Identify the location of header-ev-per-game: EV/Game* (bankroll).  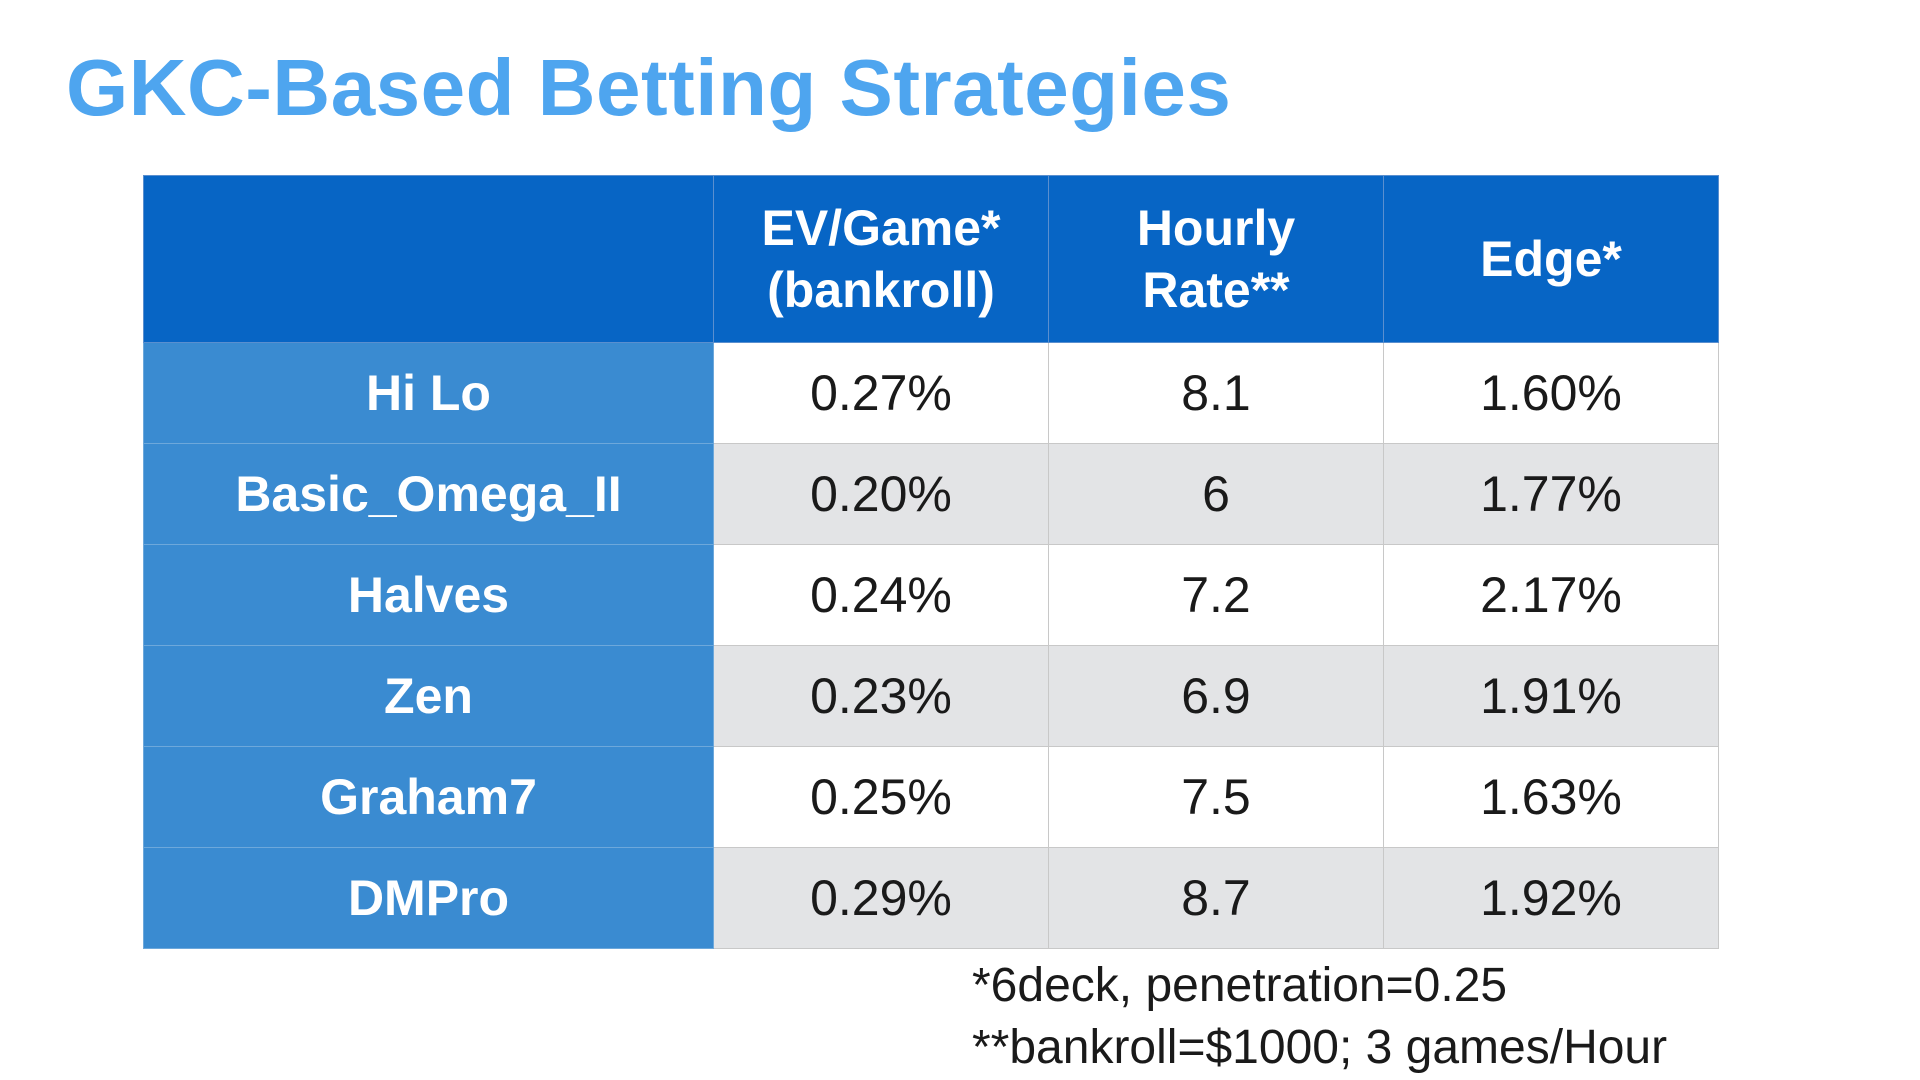
(881, 259).